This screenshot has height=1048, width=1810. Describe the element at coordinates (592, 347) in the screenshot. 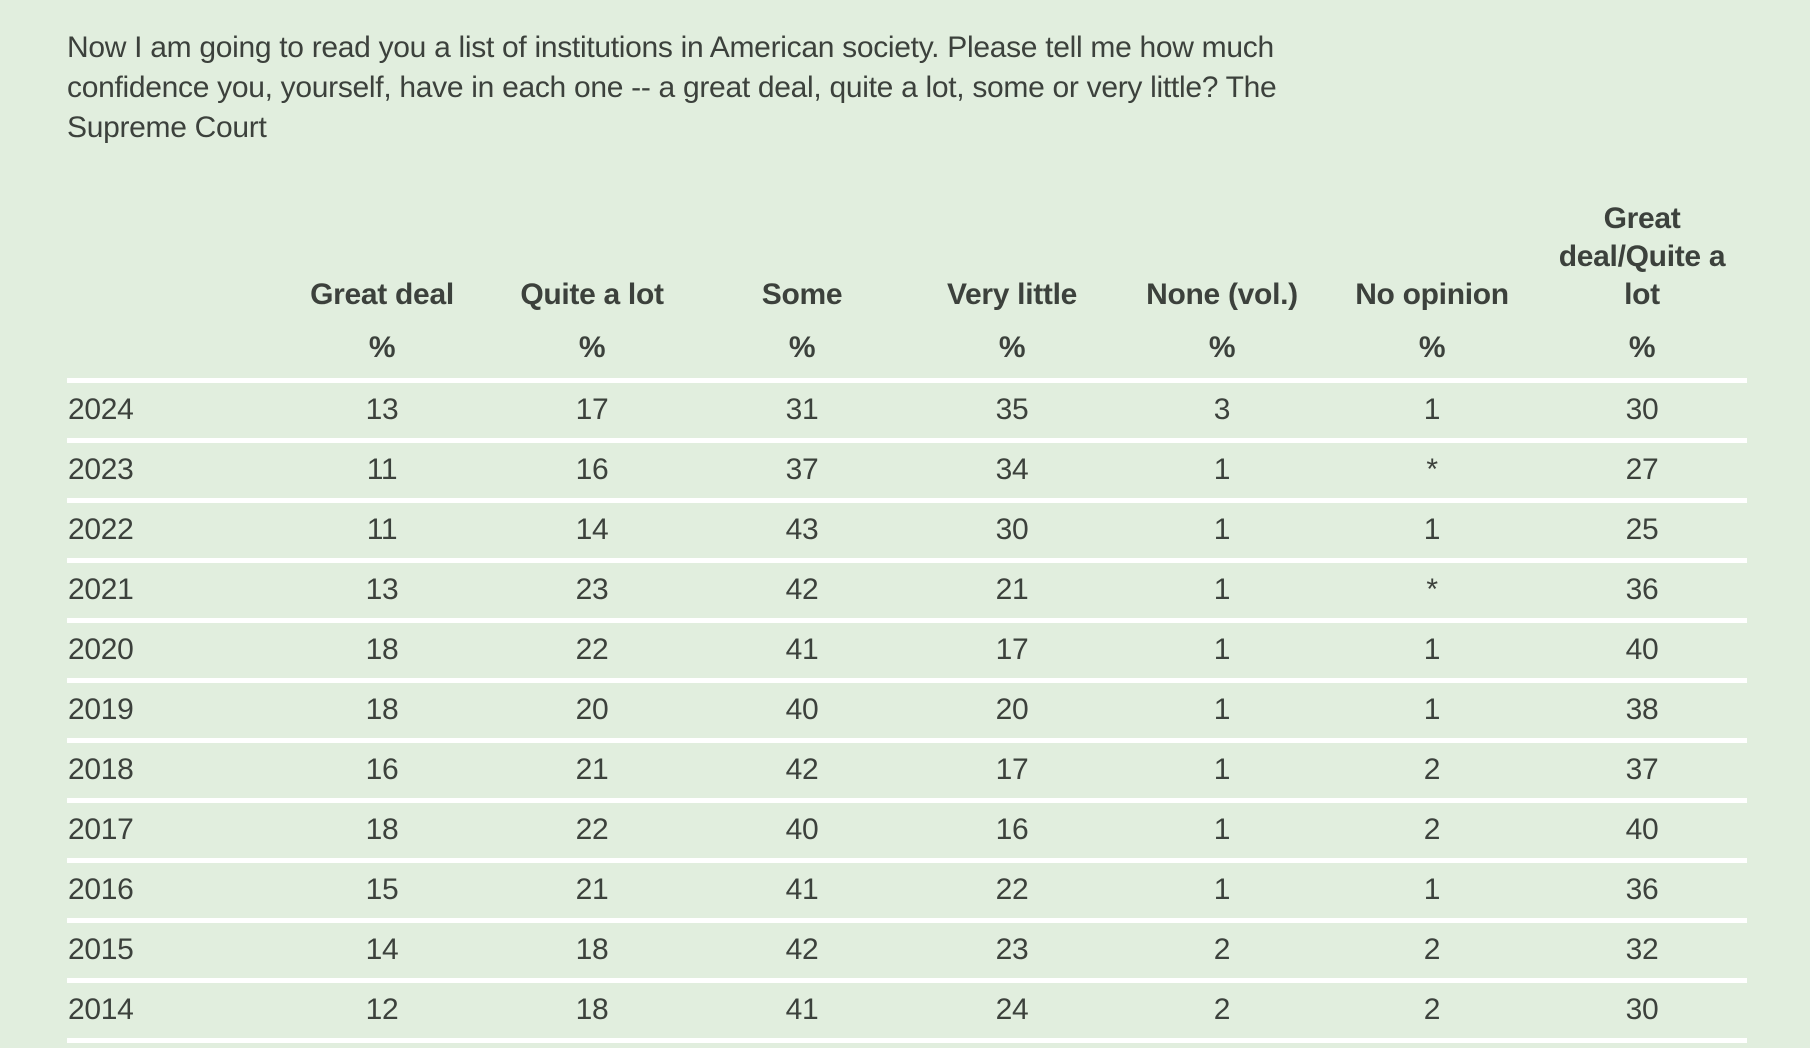

I see `percent-header-2: %` at that location.